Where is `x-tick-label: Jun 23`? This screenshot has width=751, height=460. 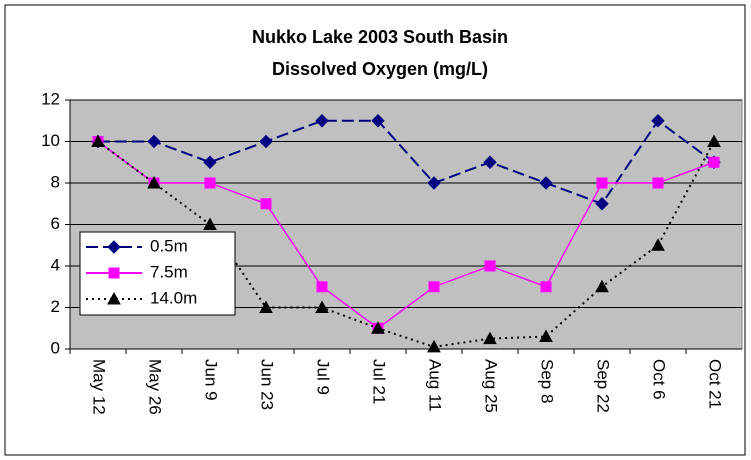 x-tick-label: Jun 23 is located at coordinates (267, 384).